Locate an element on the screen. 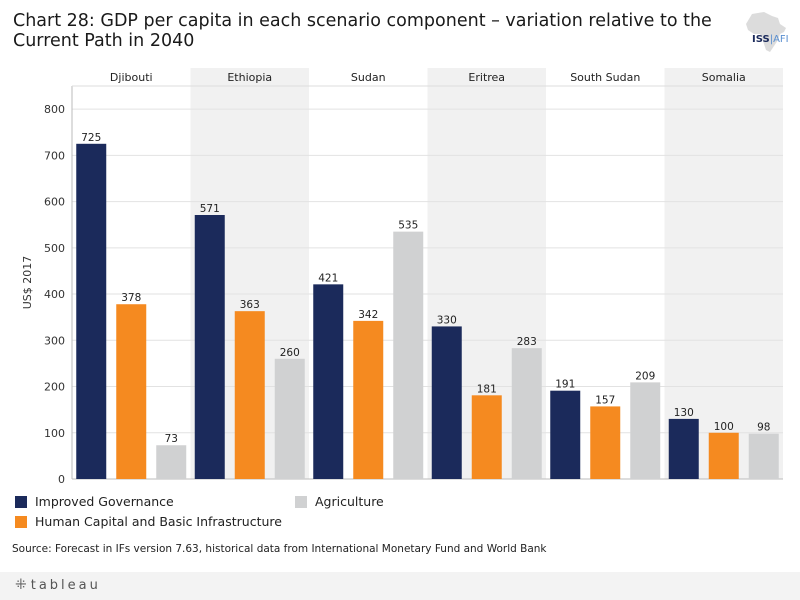 Image resolution: width=800 pixels, height=600 pixels. legend-swatch-improved-governance is located at coordinates (21, 501).